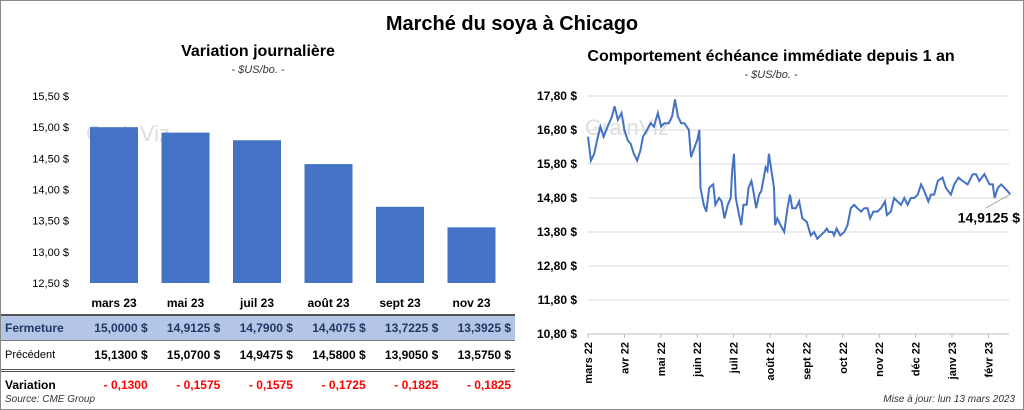  Describe the element at coordinates (557, 130) in the screenshot. I see `y-tick-label: 16,80 $` at that location.